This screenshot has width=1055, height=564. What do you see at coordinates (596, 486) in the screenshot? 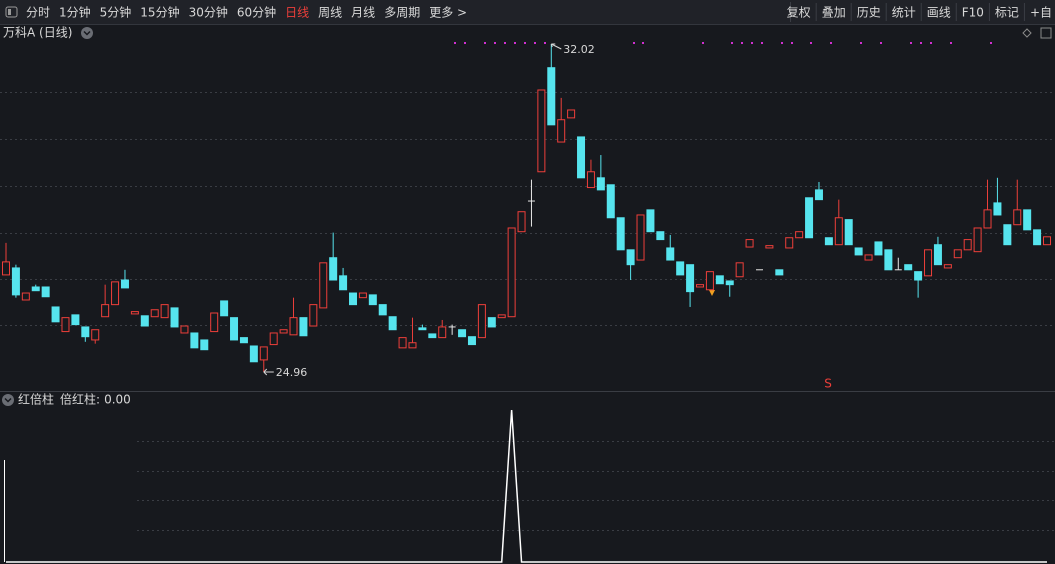
I see `indicator-grid` at bounding box center [596, 486].